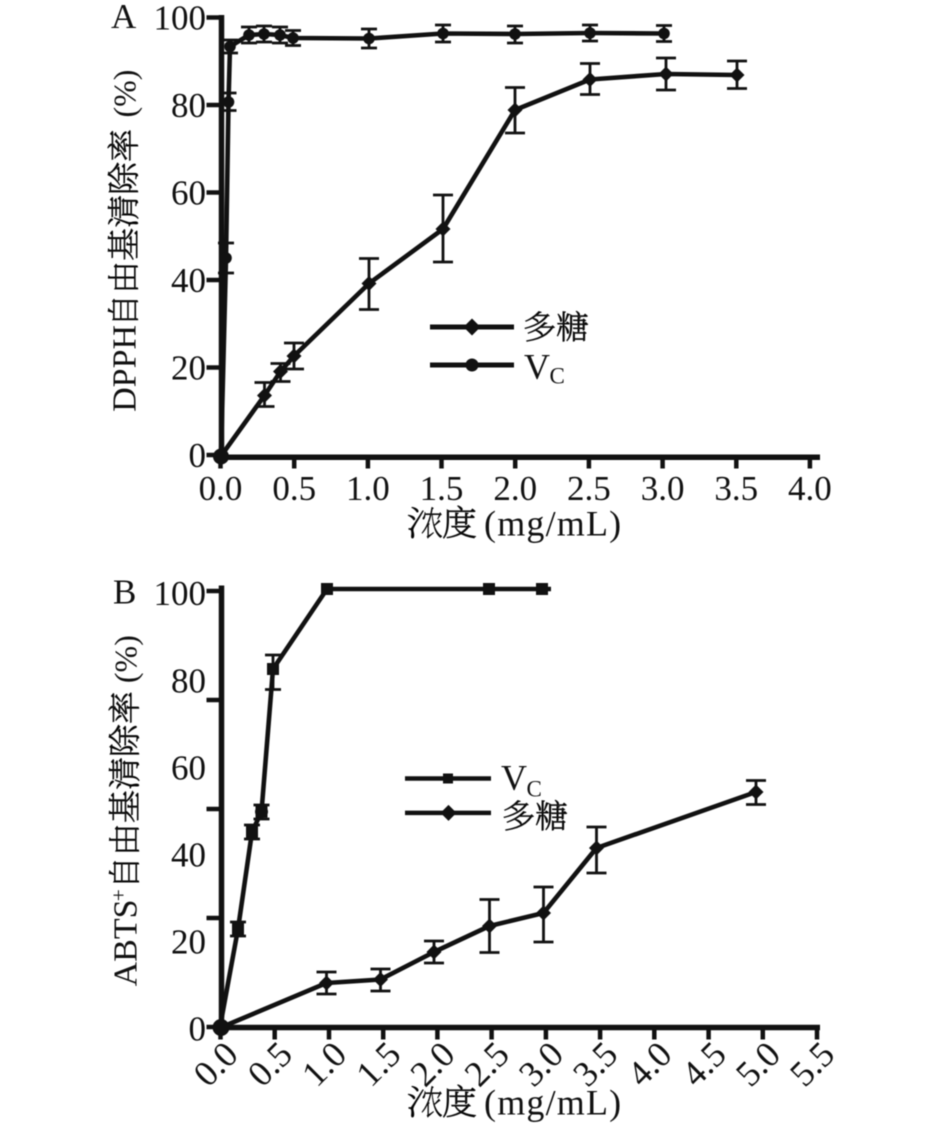 Image resolution: width=945 pixels, height=1130 pixels. What do you see at coordinates (515, 488) in the screenshot?
I see `svg-text: 2.0` at bounding box center [515, 488].